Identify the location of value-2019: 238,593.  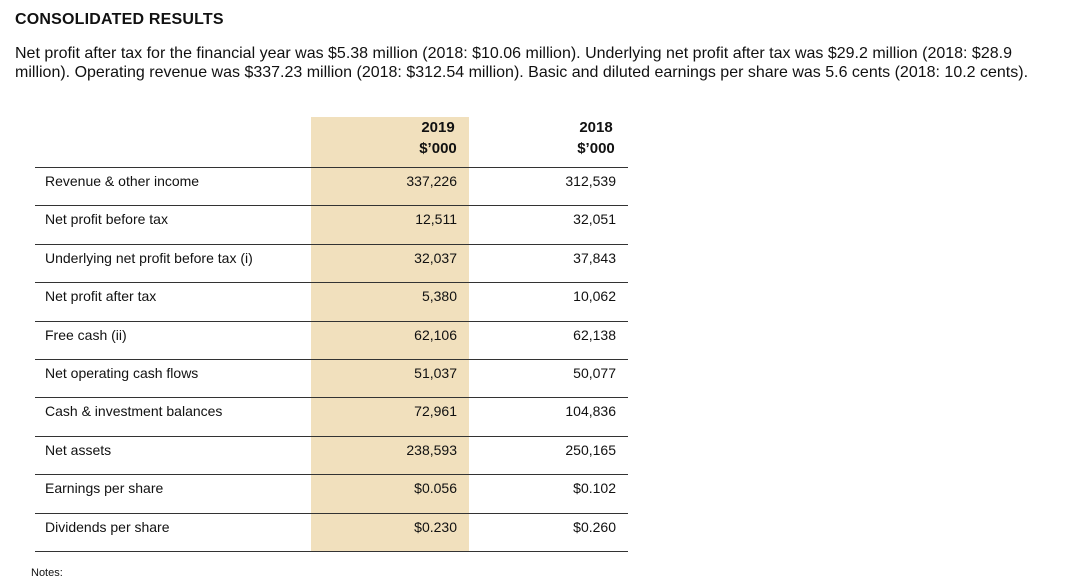
(431, 450).